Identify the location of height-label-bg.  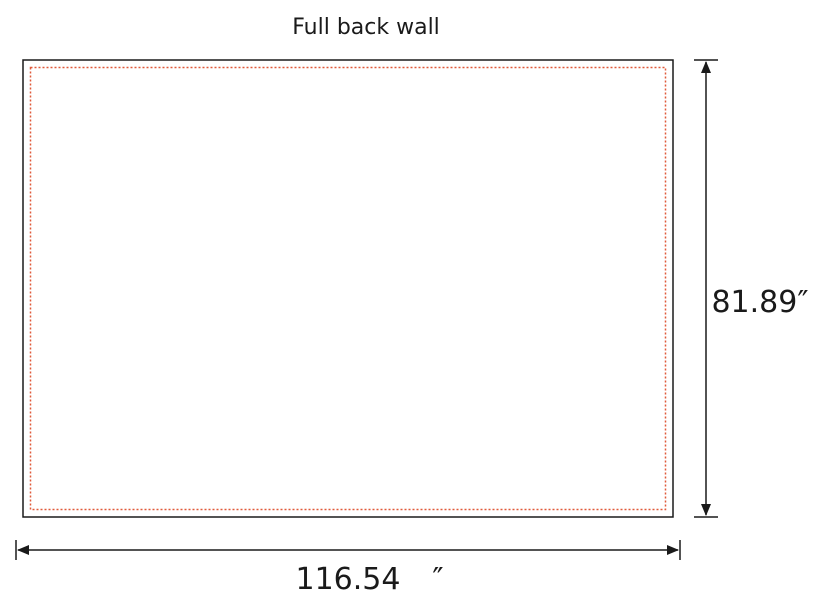
(760, 301).